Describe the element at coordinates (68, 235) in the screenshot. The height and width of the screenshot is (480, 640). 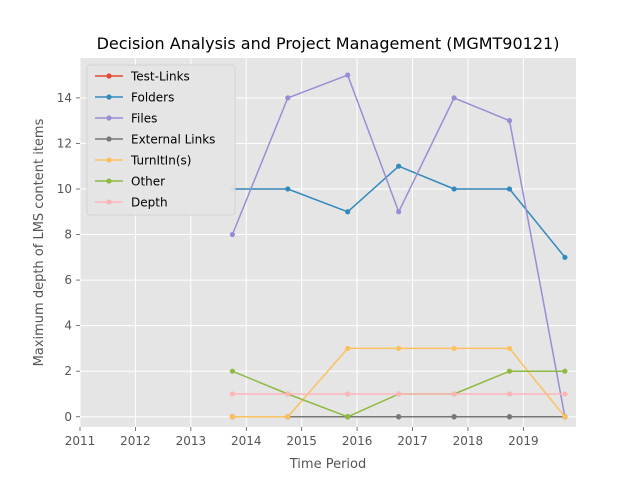
I see `y-tick-label: 8` at that location.